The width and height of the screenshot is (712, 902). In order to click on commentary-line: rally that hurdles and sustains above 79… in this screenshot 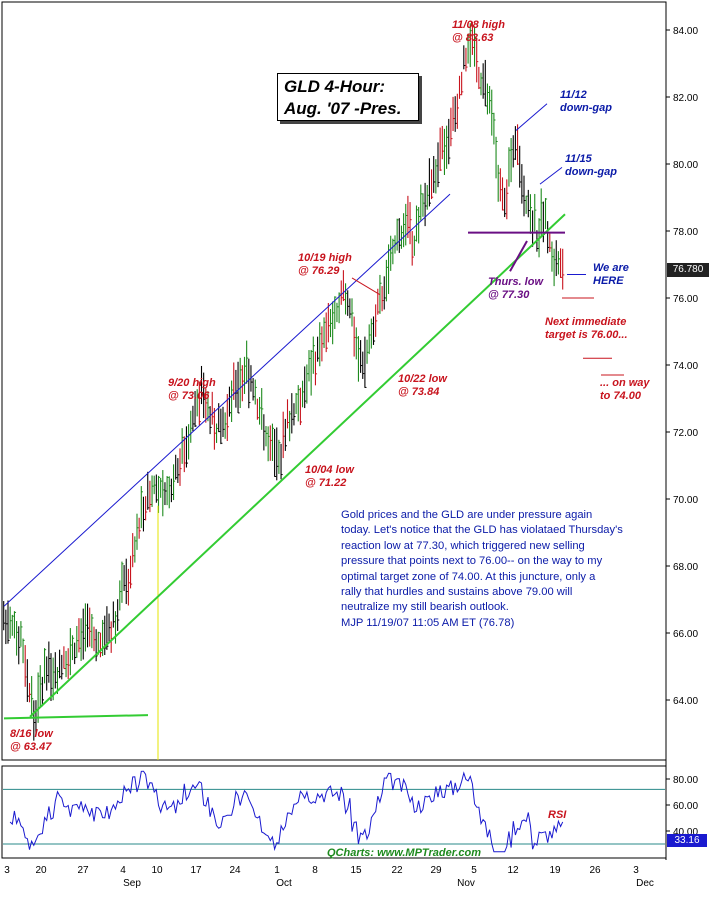, I will do `click(457, 592)`.